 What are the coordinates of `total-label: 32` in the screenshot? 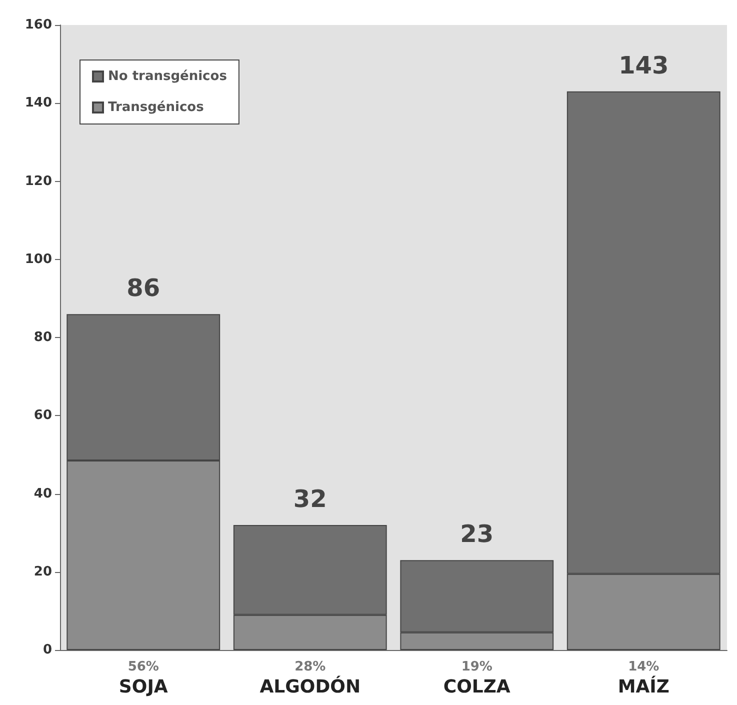 It's located at (310, 499).